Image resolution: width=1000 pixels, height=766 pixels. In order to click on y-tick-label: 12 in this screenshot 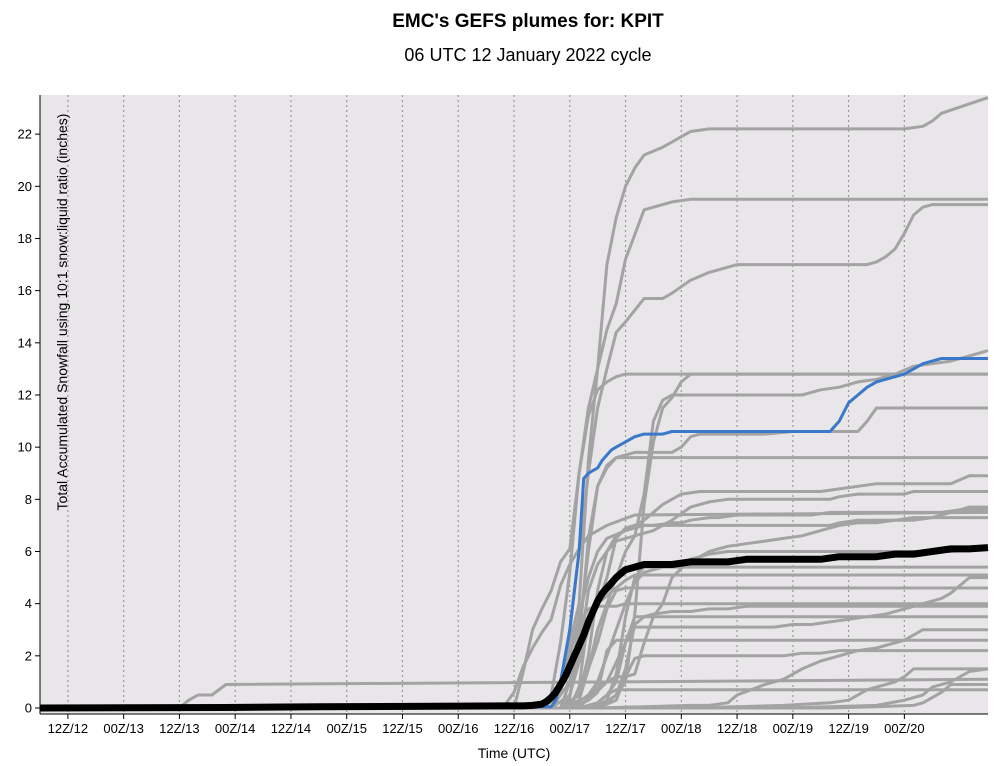, I will do `click(25, 394)`.